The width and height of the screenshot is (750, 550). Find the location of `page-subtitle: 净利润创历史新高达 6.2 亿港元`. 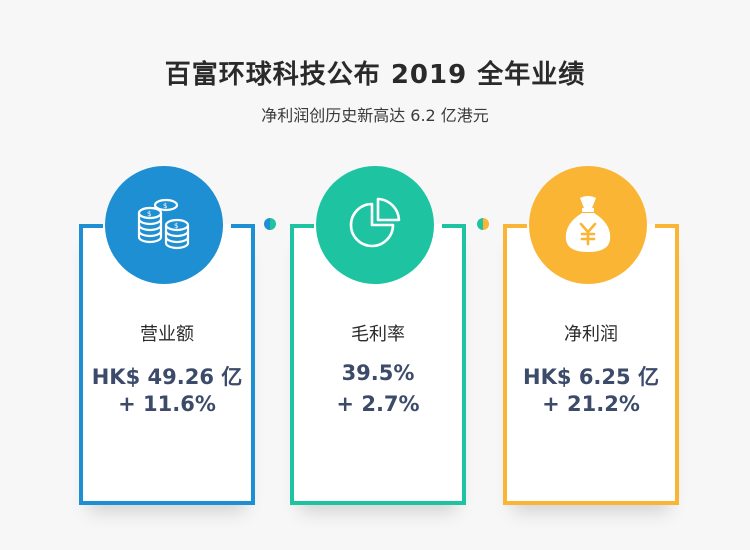

page-subtitle: 净利润创历史新高达 6.2 亿港元 is located at coordinates (375, 115).